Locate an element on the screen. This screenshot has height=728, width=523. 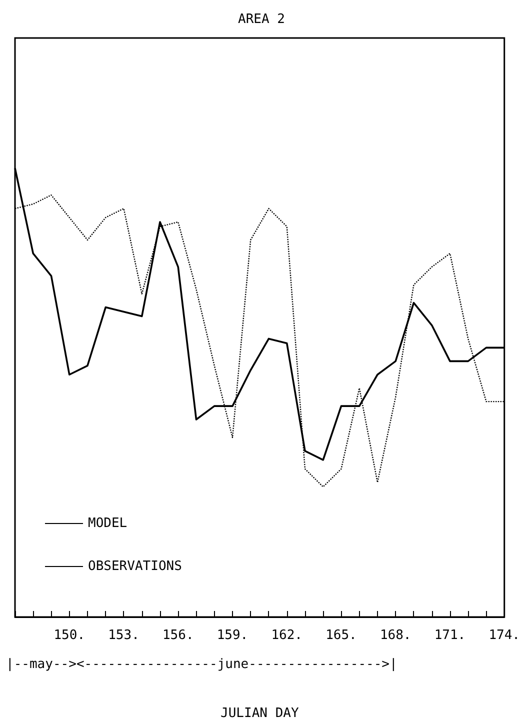
chart-title: AREA 2 is located at coordinates (261, 19).